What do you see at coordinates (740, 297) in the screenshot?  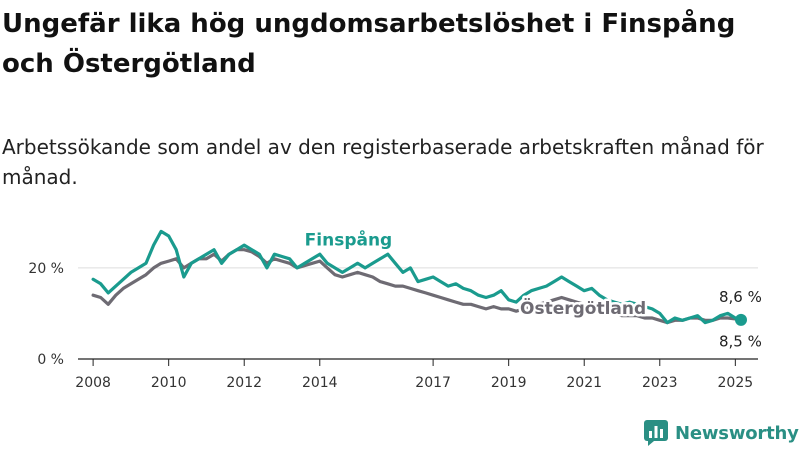 I see `end-label-finspang: 8,6 %` at bounding box center [740, 297].